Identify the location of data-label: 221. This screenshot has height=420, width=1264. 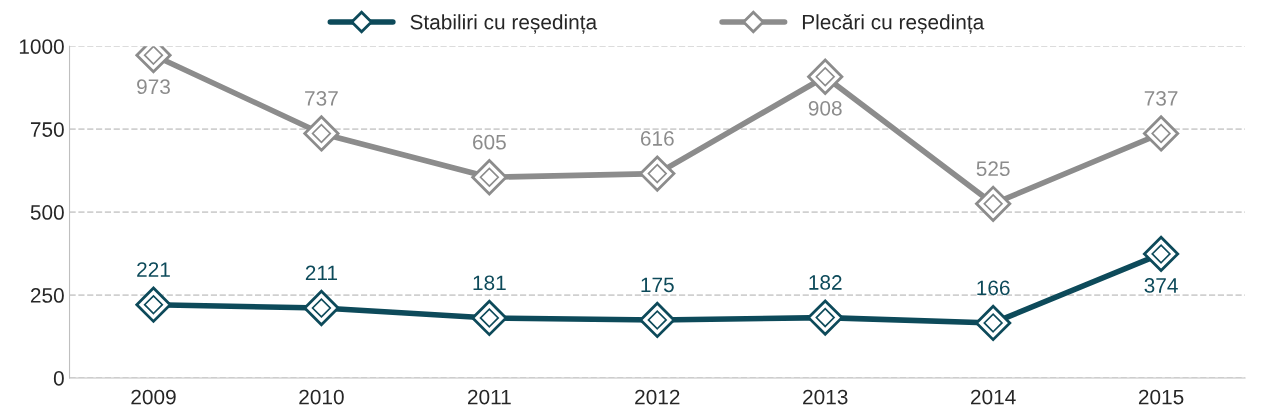
(153, 269).